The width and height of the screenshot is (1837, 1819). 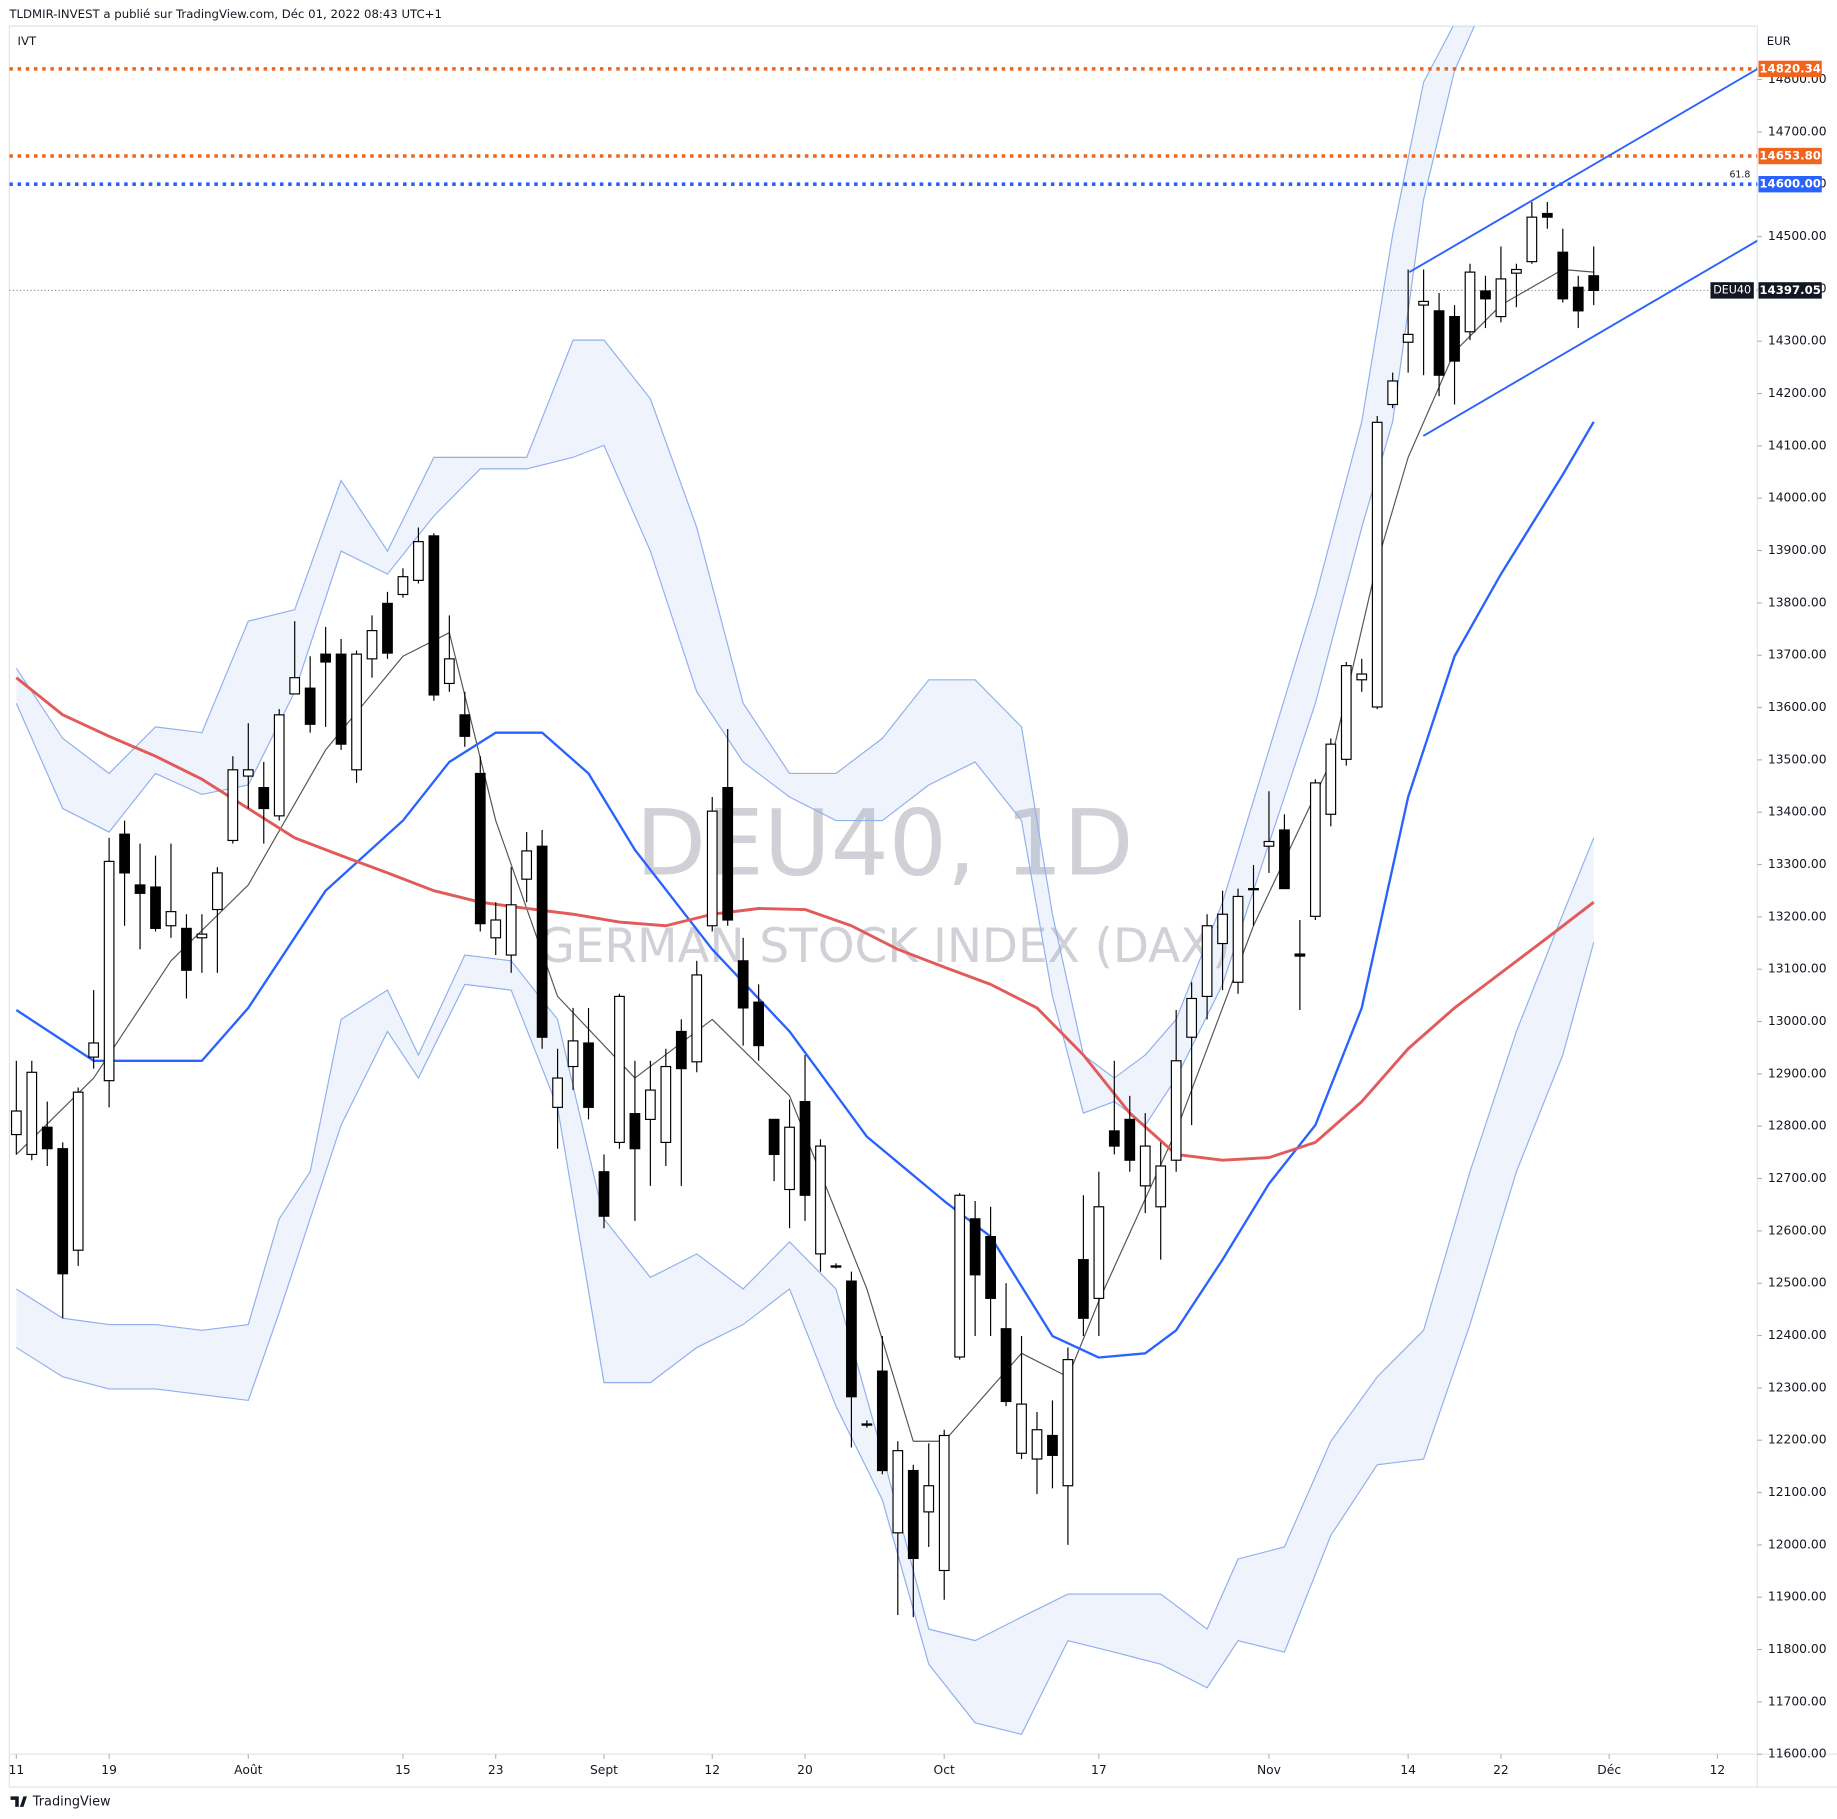 I want to click on x-tick-label: Oct, so click(x=944, y=1770).